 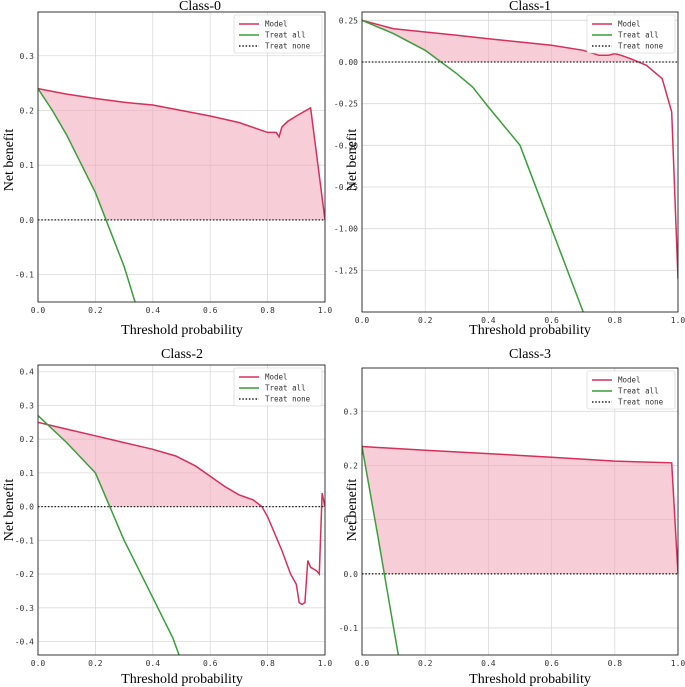 What do you see at coordinates (346, 270) in the screenshot?
I see `y-tick-label: -1.25` at bounding box center [346, 270].